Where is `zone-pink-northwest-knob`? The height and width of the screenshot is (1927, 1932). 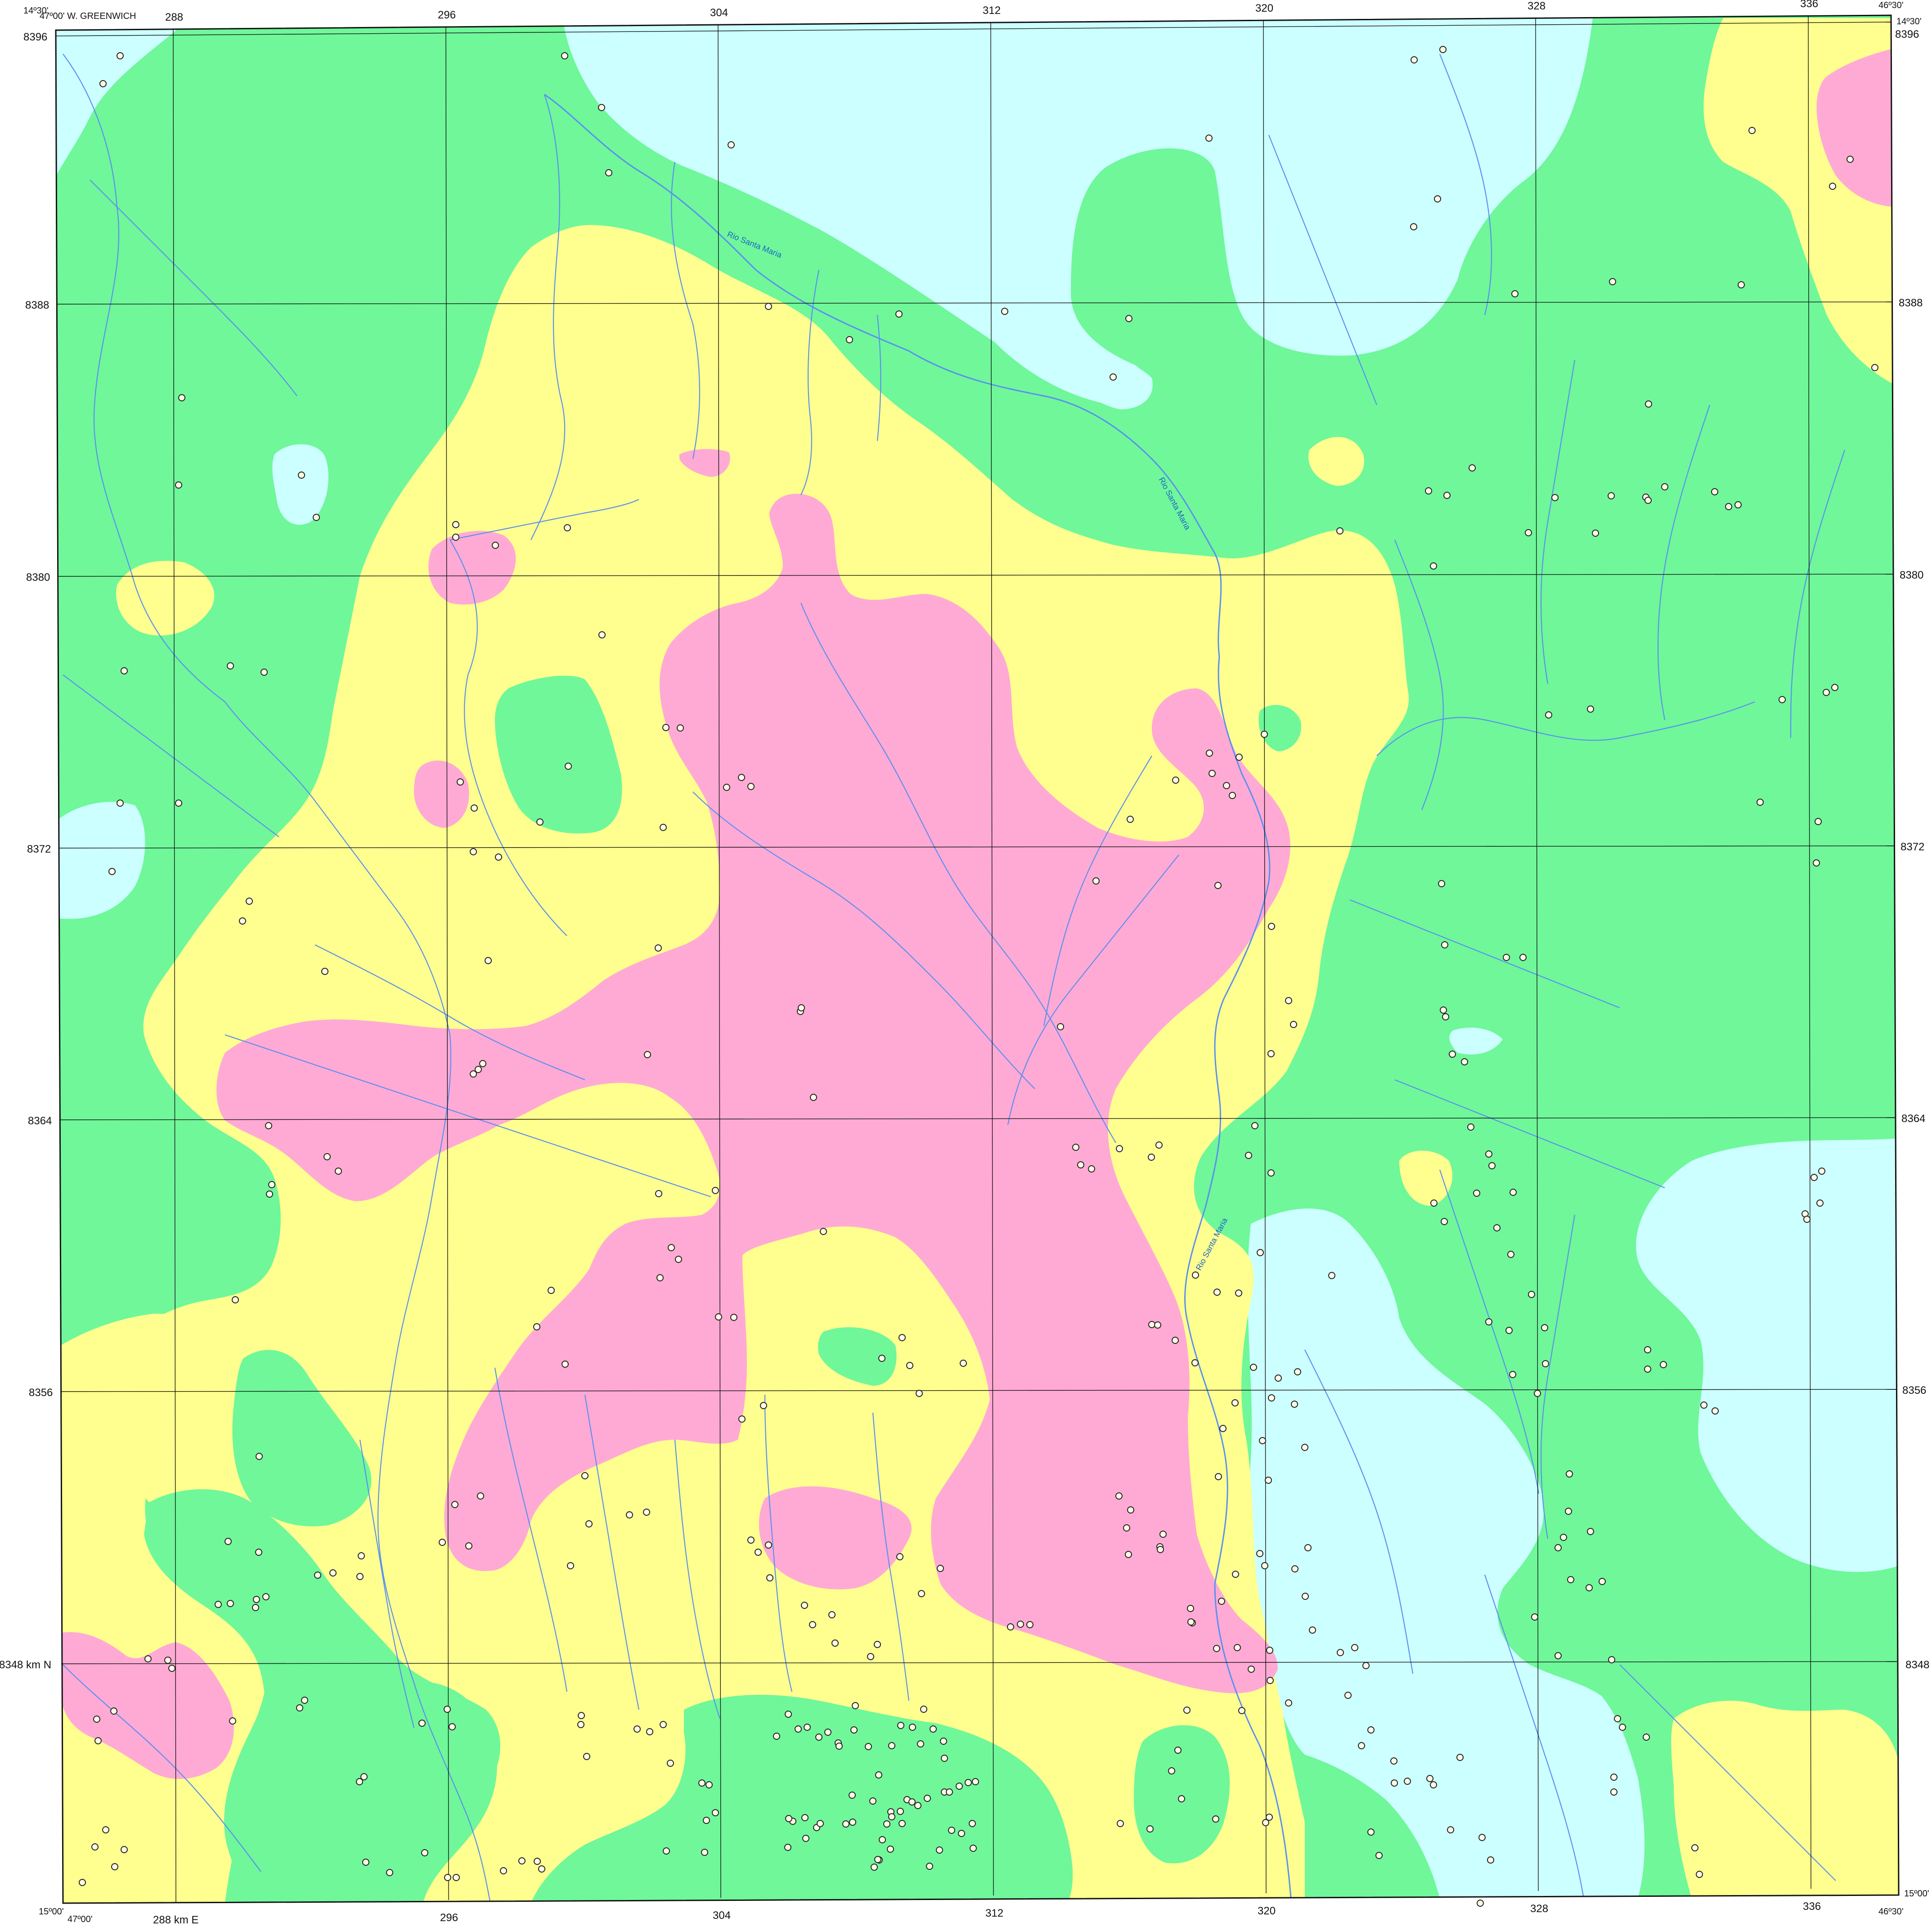 zone-pink-northwest-knob is located at coordinates (472, 568).